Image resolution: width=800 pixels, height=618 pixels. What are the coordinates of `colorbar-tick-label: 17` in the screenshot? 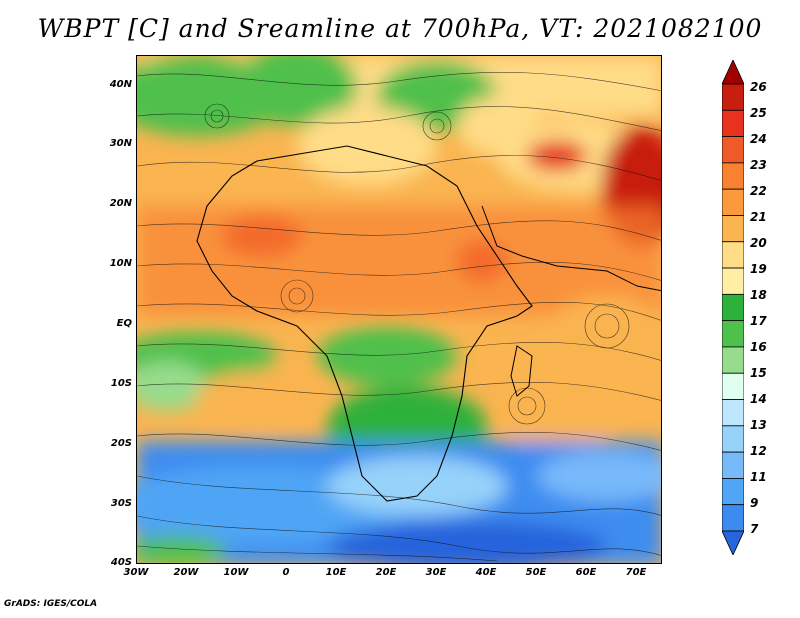 It's located at (758, 321).